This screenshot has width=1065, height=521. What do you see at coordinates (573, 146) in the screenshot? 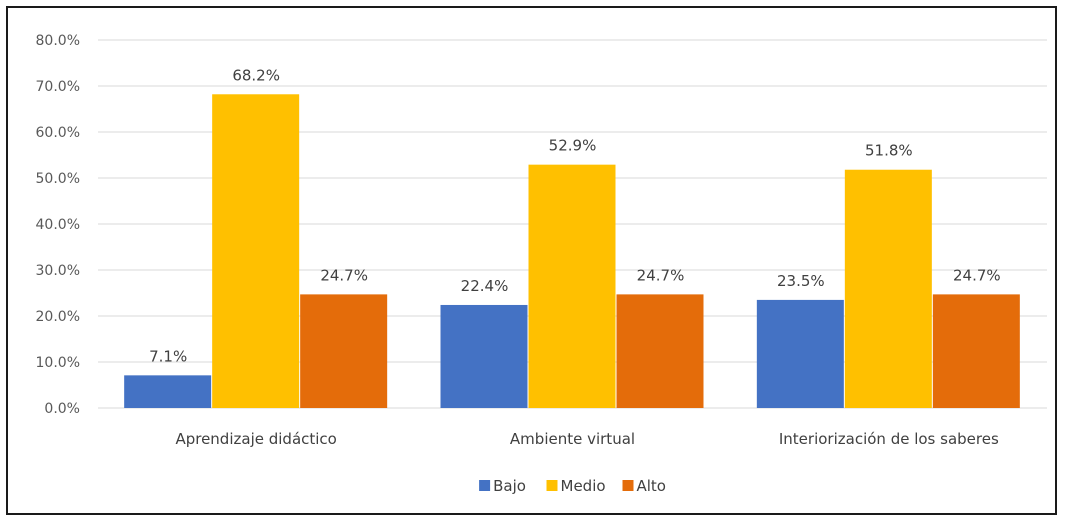
I see `data-label: 52.9%` at bounding box center [573, 146].